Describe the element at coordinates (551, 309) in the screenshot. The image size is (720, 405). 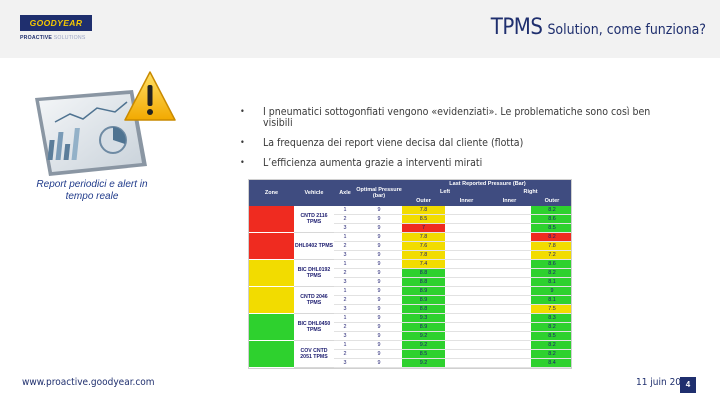
I see `right-outer-cell: 7.5` at that location.